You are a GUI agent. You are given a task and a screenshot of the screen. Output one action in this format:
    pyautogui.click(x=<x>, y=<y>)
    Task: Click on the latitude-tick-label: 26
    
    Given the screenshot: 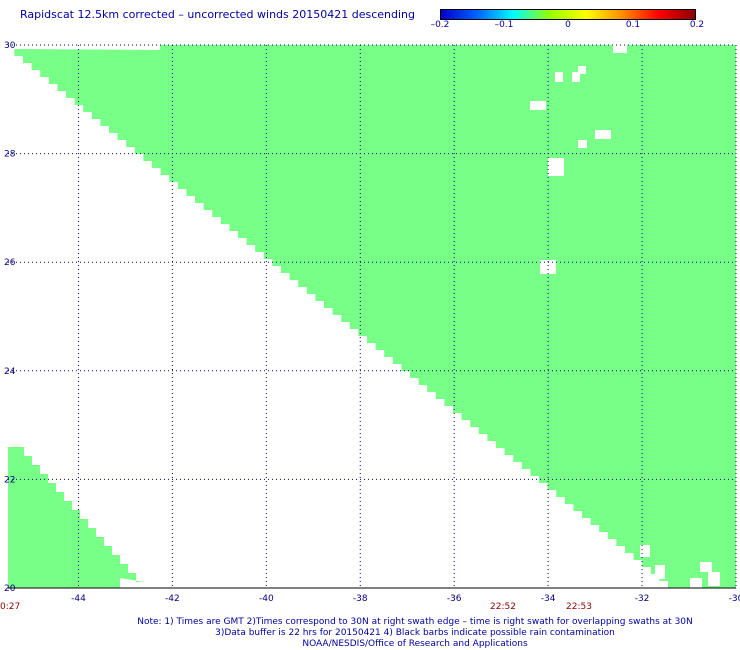 What is the action you would take?
    pyautogui.click(x=10, y=263)
    